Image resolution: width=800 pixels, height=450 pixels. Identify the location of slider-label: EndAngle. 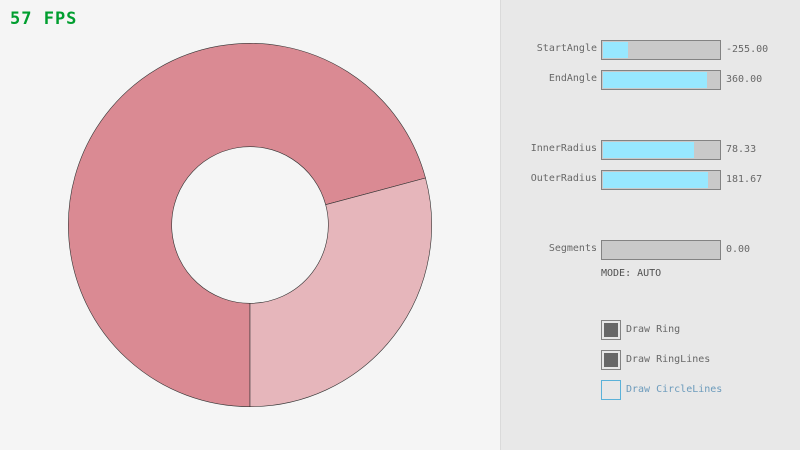
(572, 78).